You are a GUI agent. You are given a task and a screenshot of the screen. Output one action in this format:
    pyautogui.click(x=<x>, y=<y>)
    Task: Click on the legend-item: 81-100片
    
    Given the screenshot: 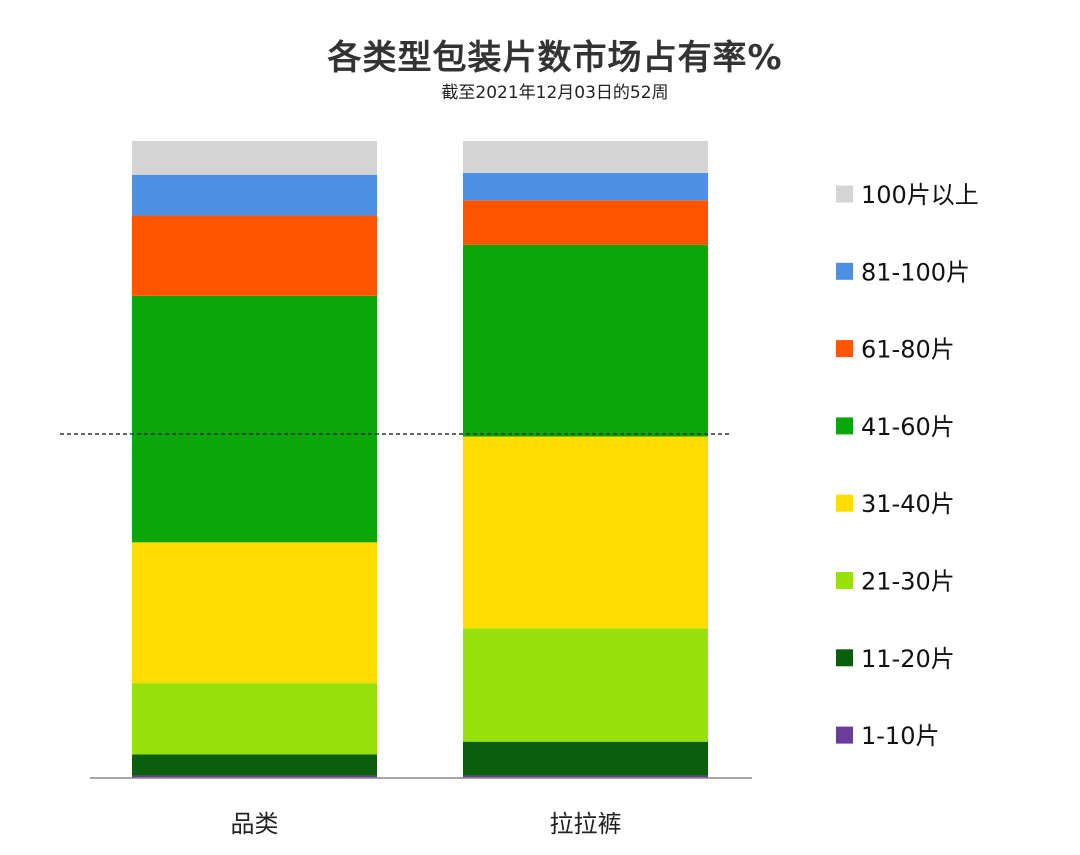 What is the action you would take?
    pyautogui.click(x=903, y=272)
    